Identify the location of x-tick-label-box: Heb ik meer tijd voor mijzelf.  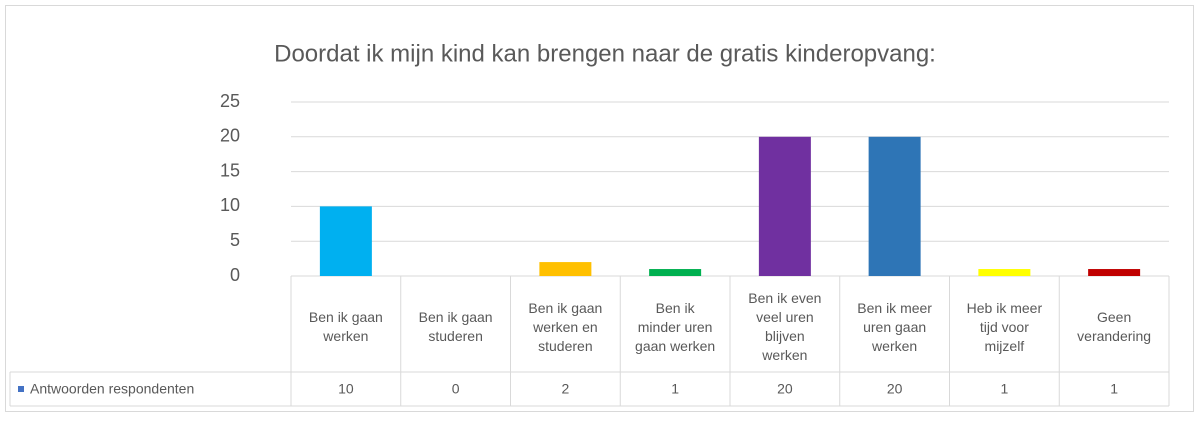
(1004, 326).